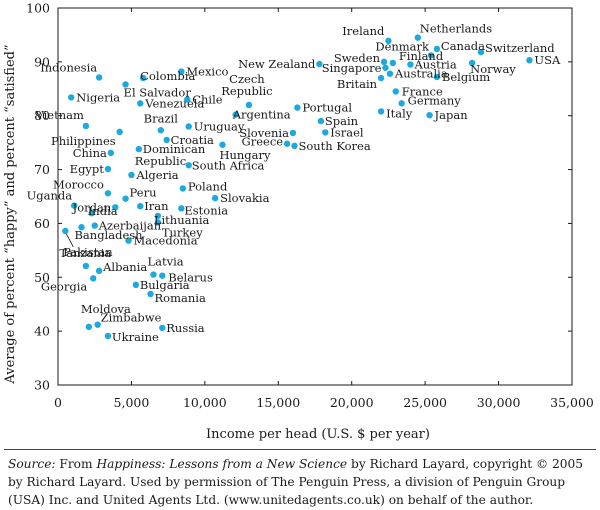  Describe the element at coordinates (161, 118) in the screenshot. I see `label-brazil: Brazil` at that location.